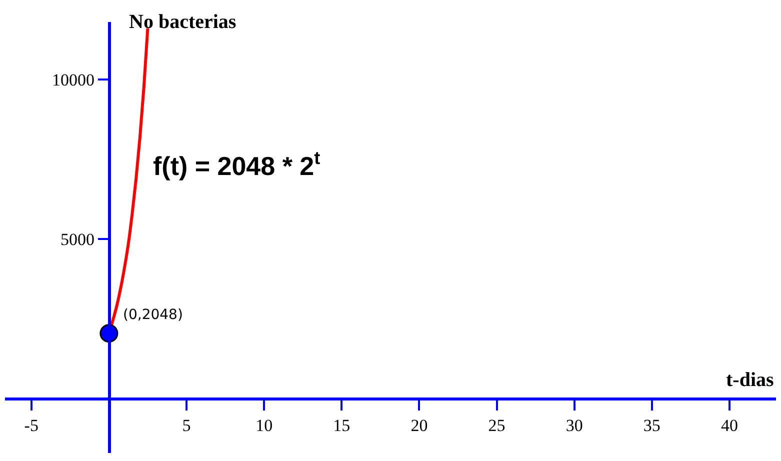  I want to click on y-tick-label: 5000, so click(77, 240).